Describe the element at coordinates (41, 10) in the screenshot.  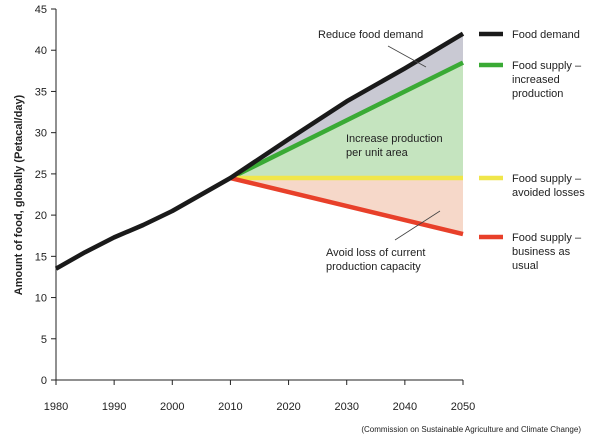
I see `y-tick-label: 45` at that location.